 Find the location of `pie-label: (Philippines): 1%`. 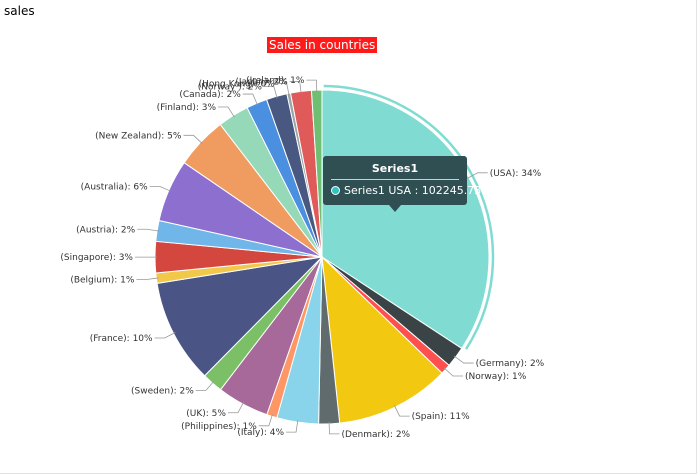

pie-label: (Philippines): 1% is located at coordinates (219, 427).